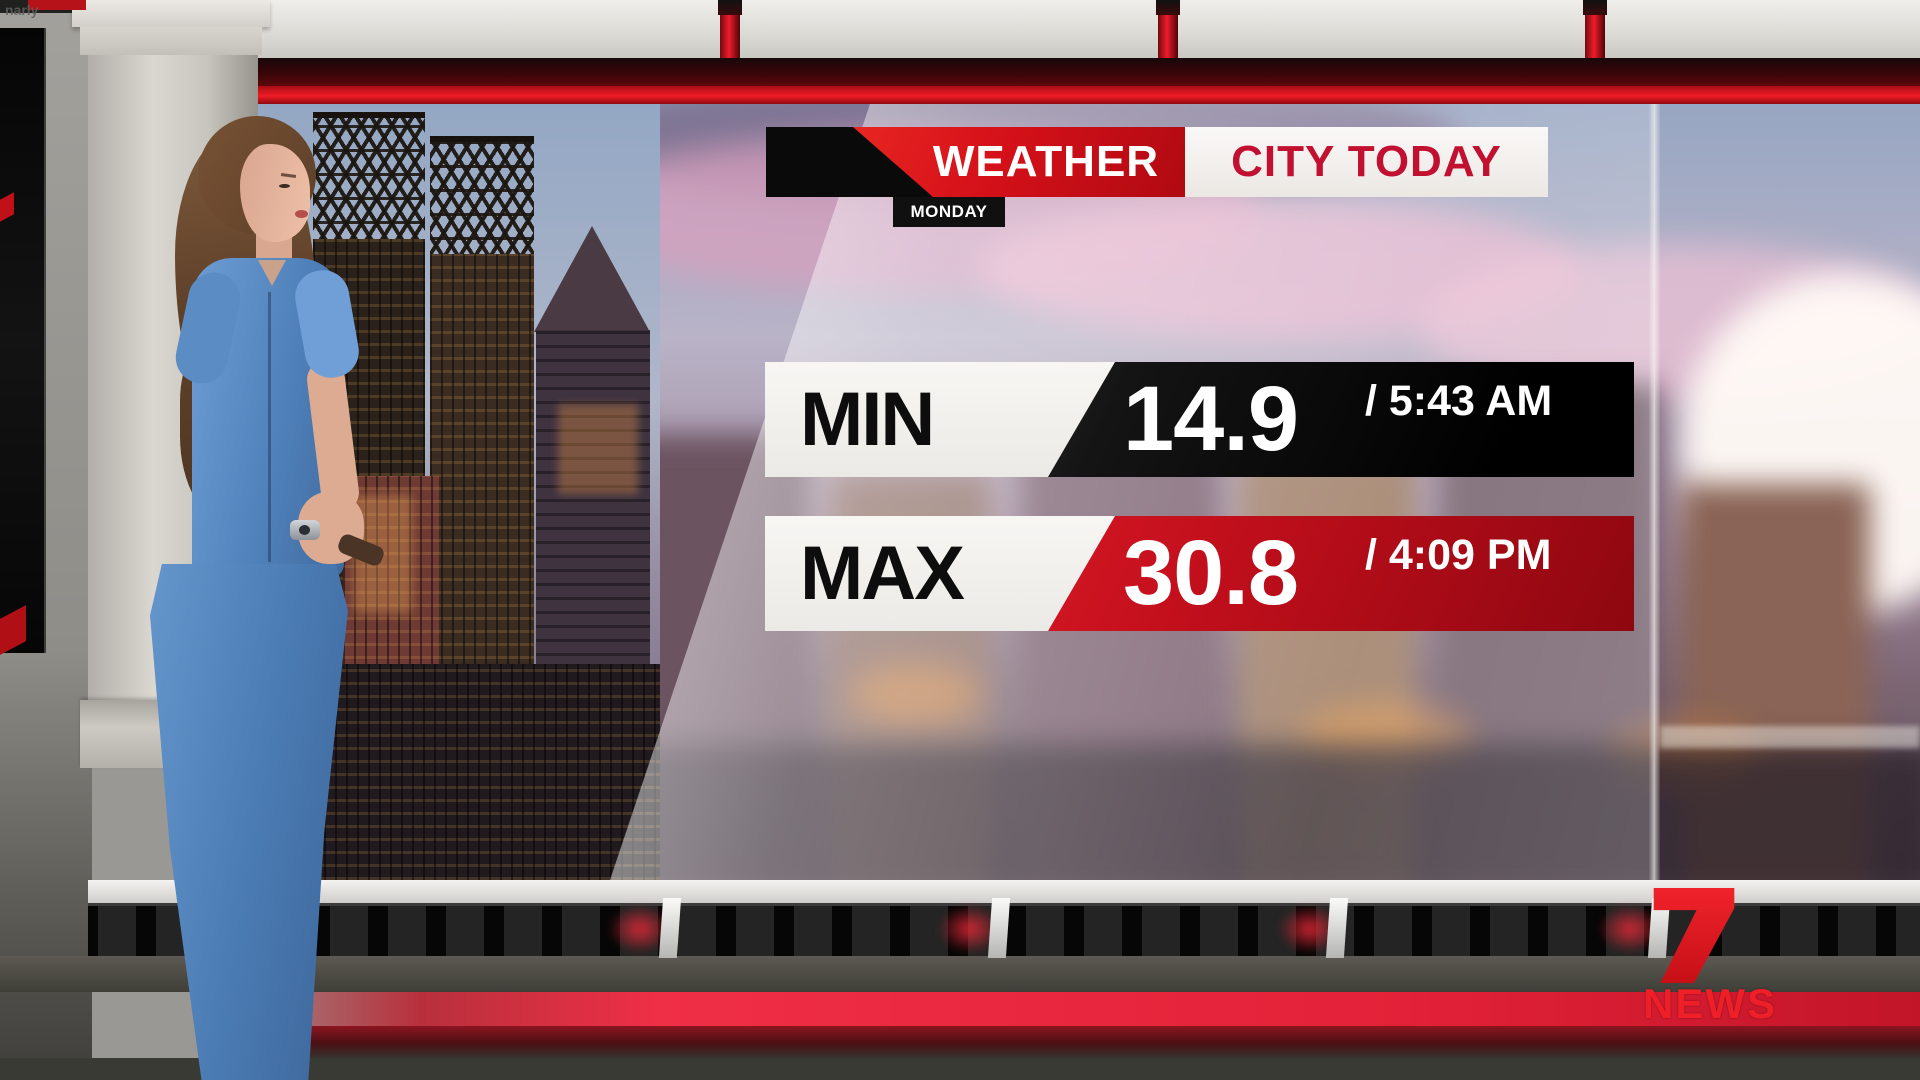  What do you see at coordinates (882, 573) in the screenshot?
I see `max-label: MAX` at bounding box center [882, 573].